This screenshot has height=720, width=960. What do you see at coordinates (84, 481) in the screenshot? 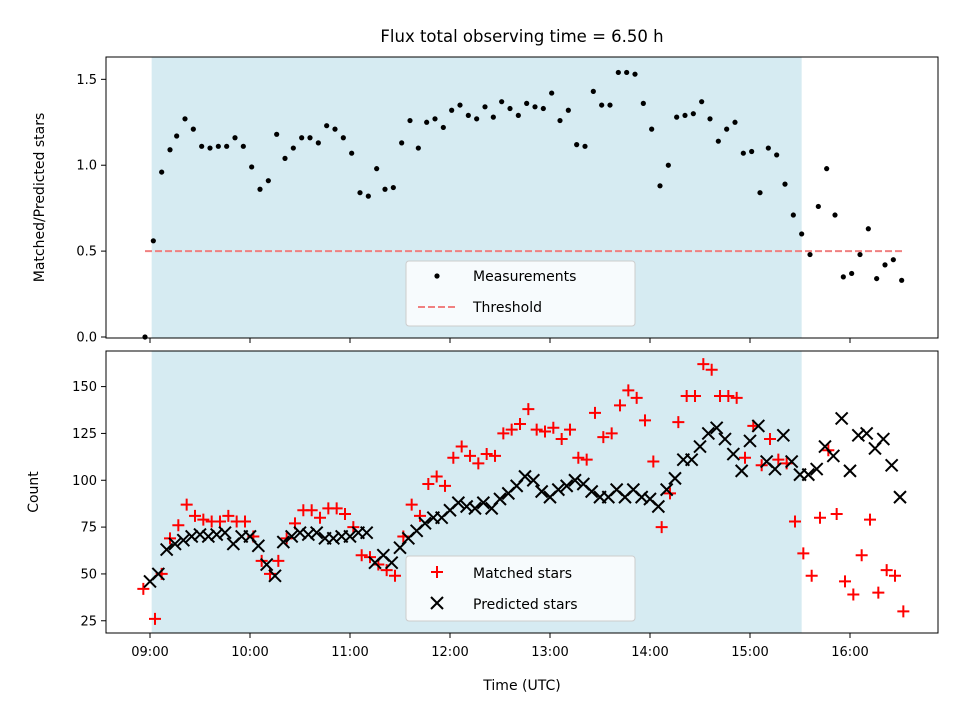
I see `y-tick-label: 100` at bounding box center [84, 481].